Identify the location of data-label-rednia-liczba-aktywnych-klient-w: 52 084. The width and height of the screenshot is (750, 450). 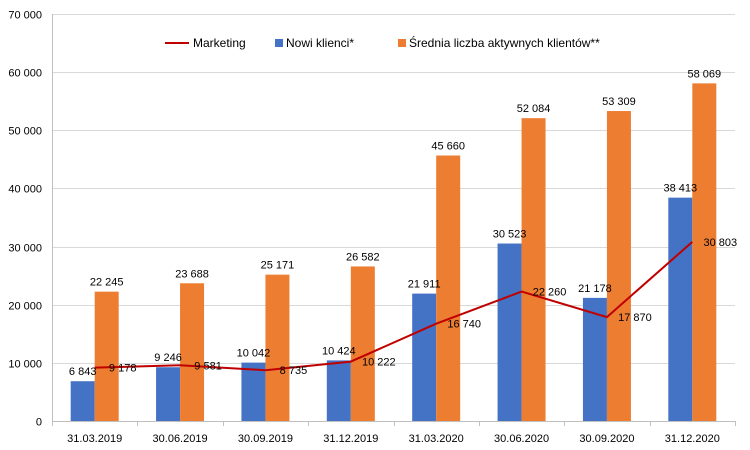
(534, 109).